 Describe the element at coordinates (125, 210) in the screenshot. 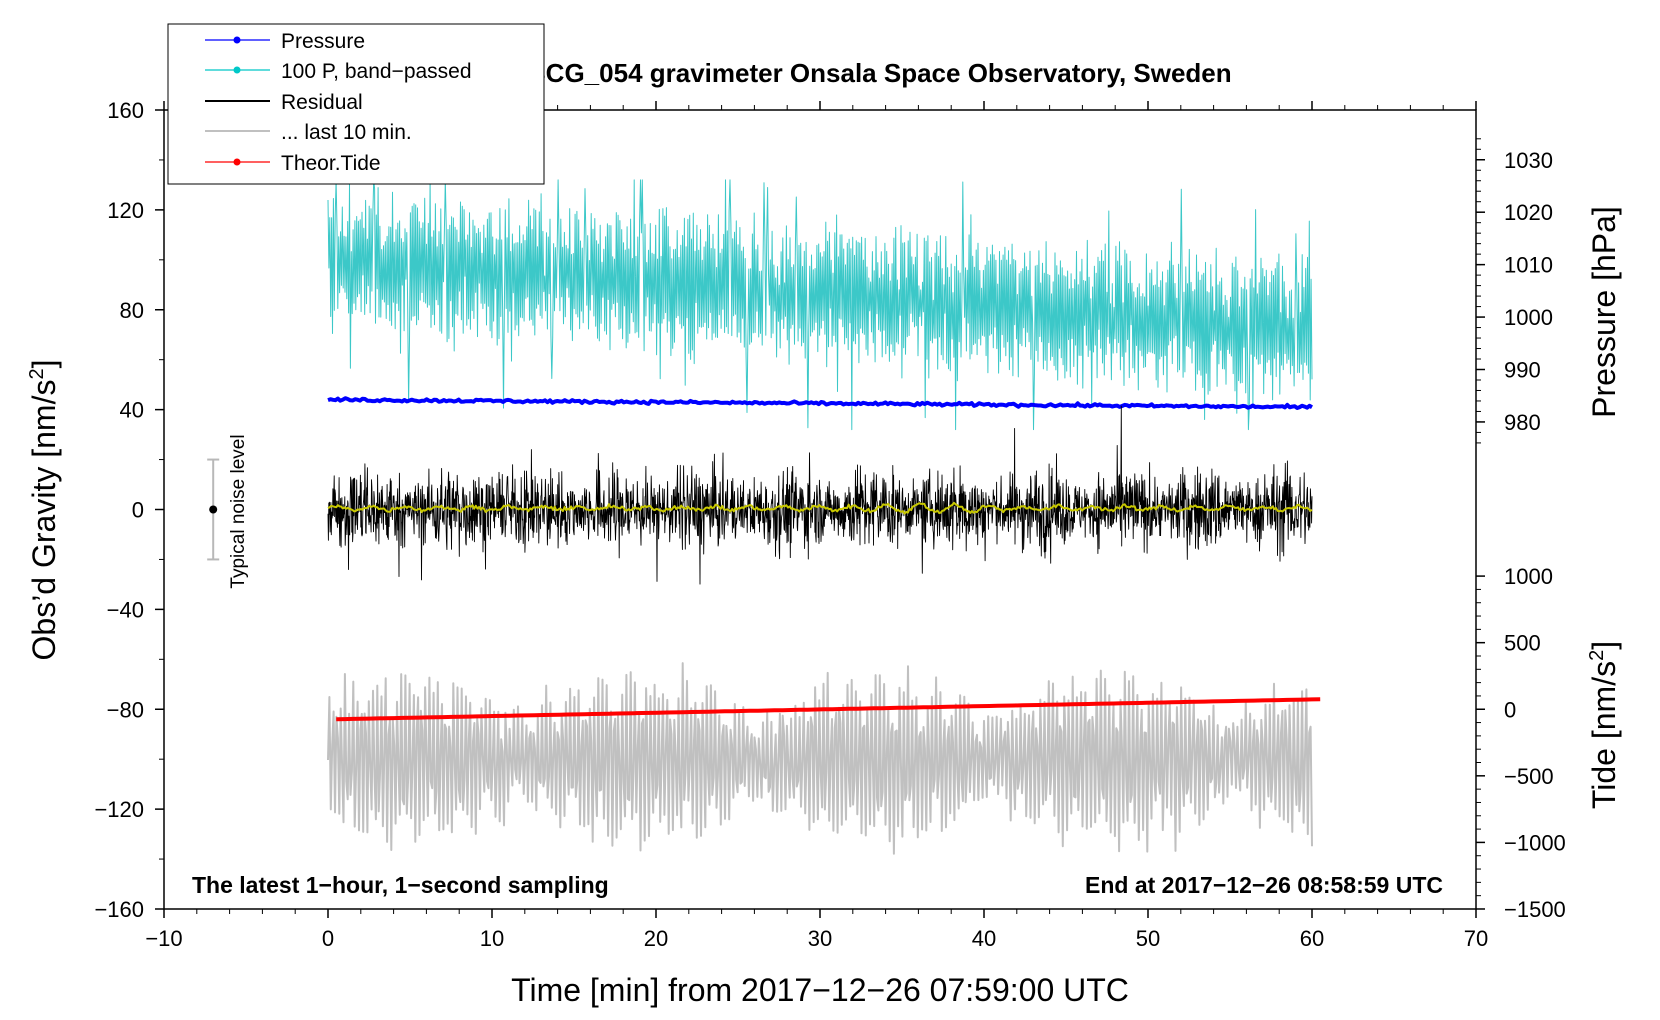

I see `y-tick-label: 120` at that location.